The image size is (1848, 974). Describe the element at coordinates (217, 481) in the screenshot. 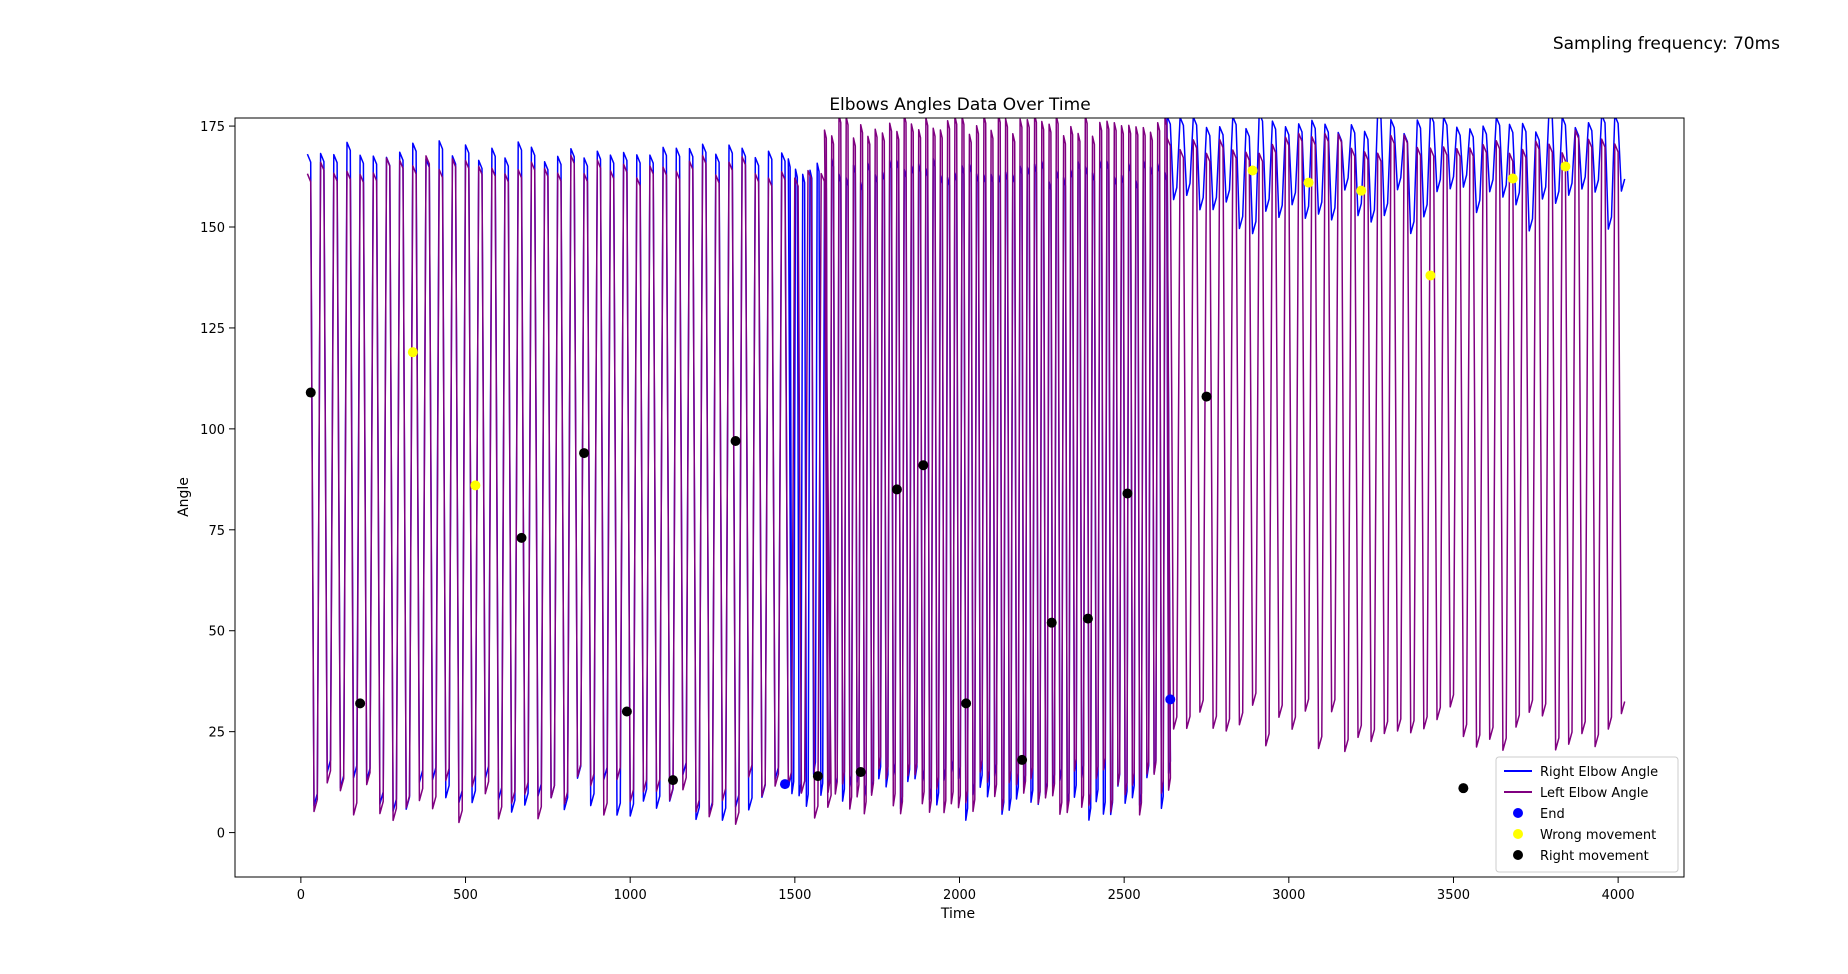

I see `y-axis: 0 25 50 75 100 125 150 175` at that location.